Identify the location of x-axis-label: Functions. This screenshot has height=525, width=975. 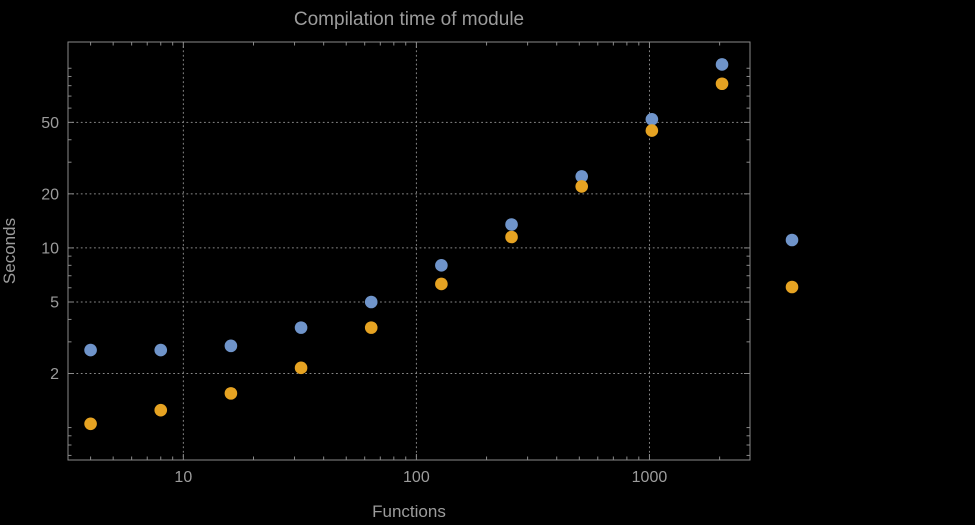
(409, 511).